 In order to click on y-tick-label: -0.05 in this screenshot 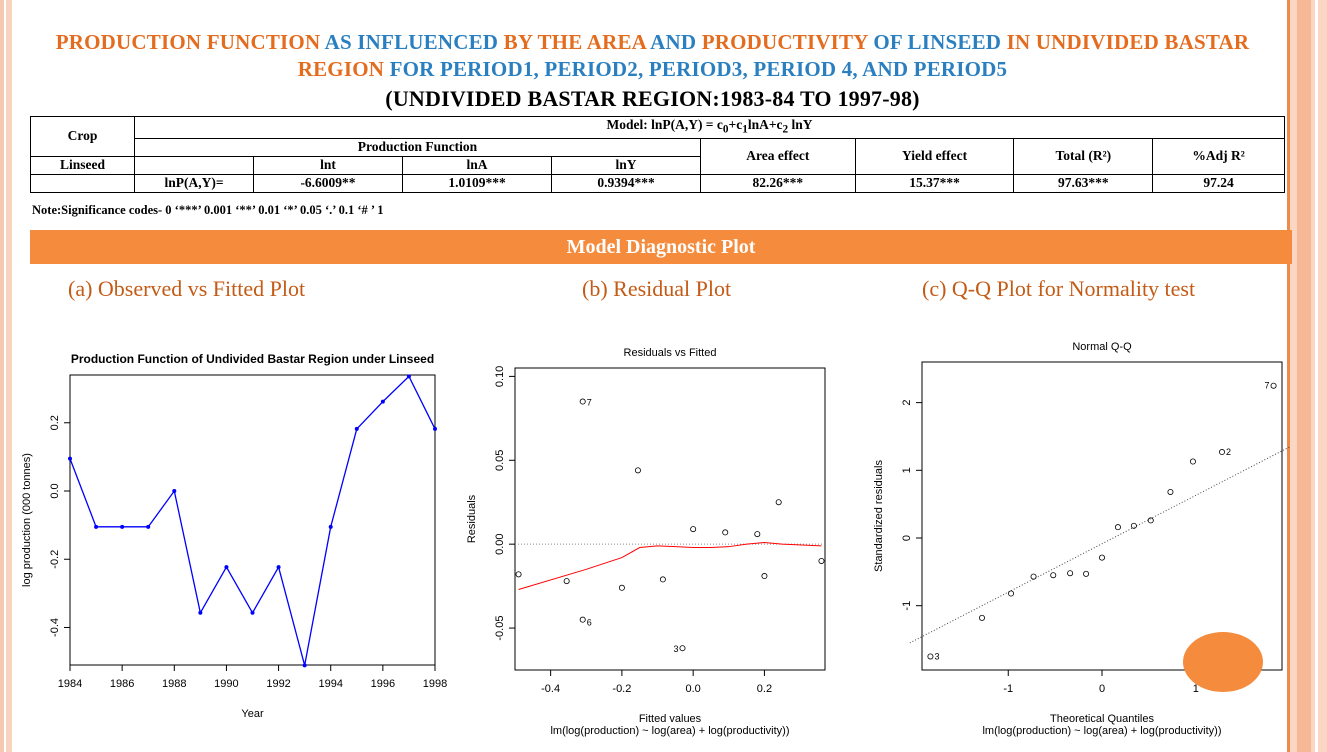, I will do `click(500, 628)`.